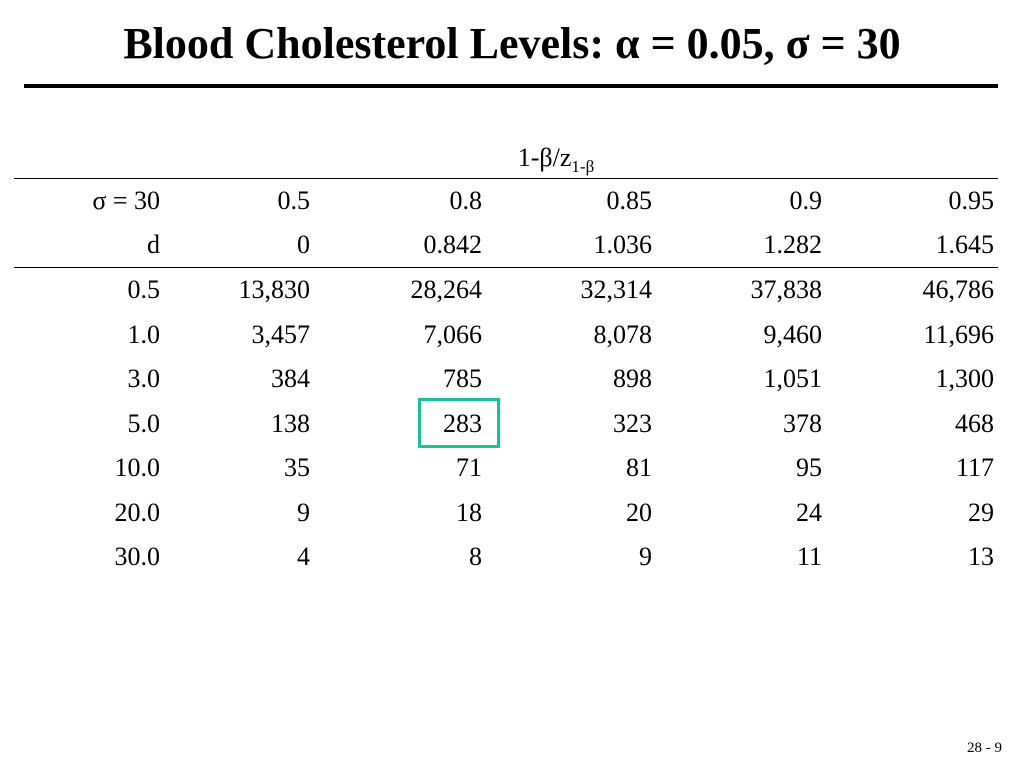  What do you see at coordinates (793, 378) in the screenshot?
I see `table-cell: 1,051` at bounding box center [793, 378].